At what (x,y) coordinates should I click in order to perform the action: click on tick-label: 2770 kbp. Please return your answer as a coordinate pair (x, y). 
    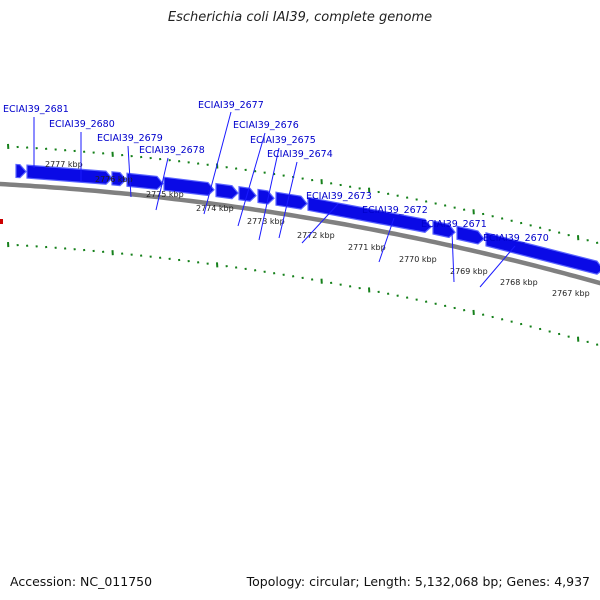
    Looking at the image, I should click on (418, 259).